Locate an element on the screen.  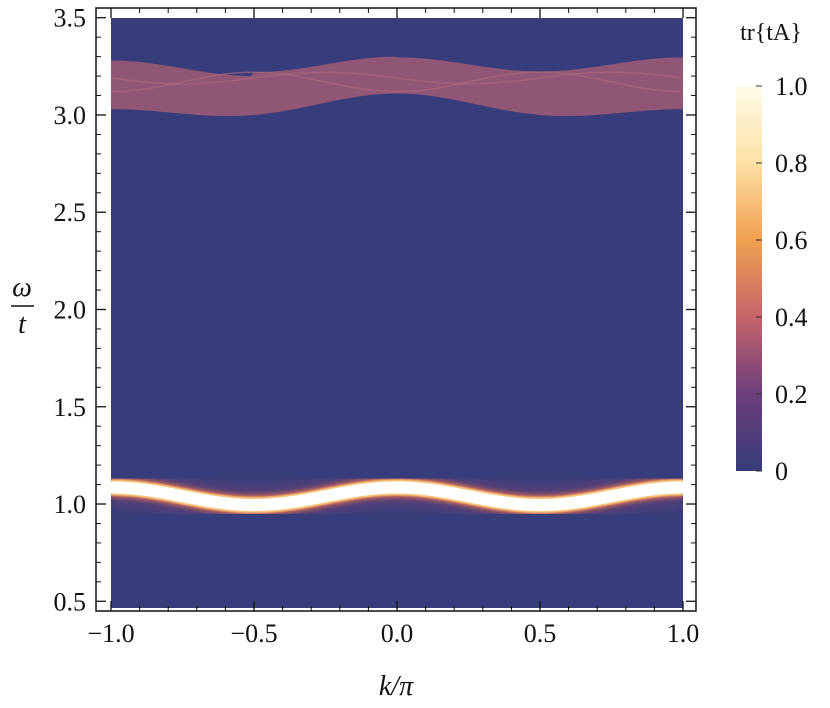
x-tick-label: −0.5 is located at coordinates (253, 633).